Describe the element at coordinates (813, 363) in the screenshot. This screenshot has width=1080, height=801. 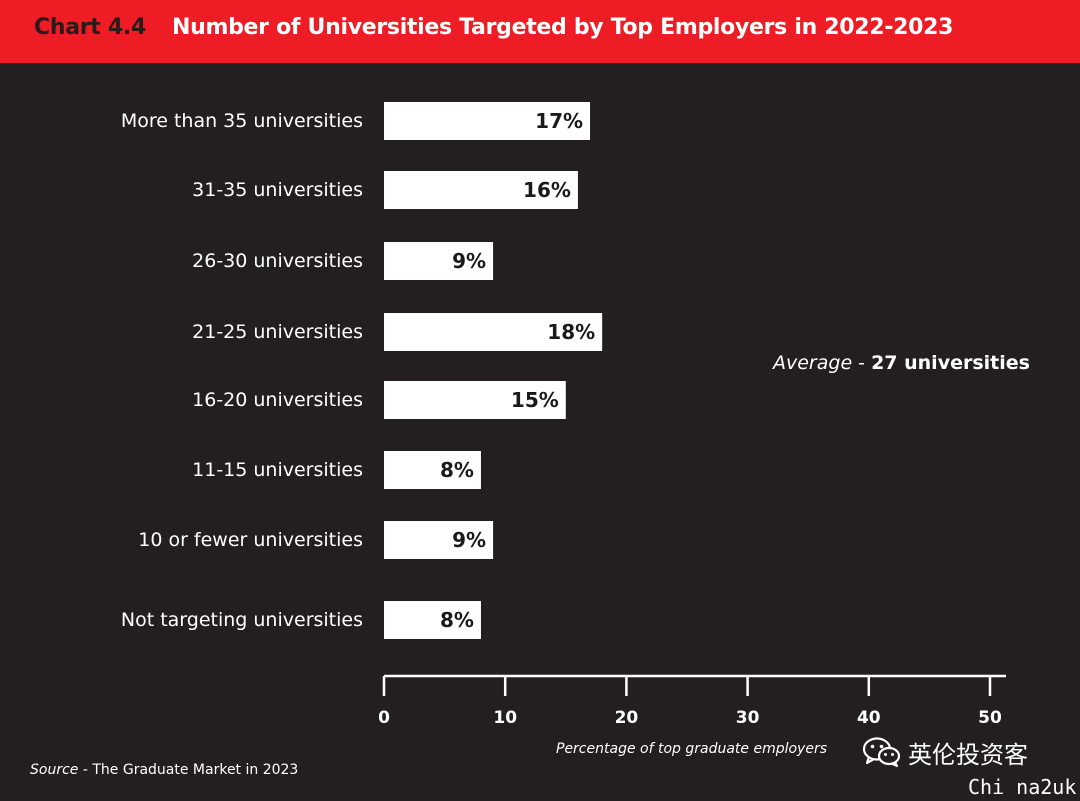
I see `average-label: Average` at that location.